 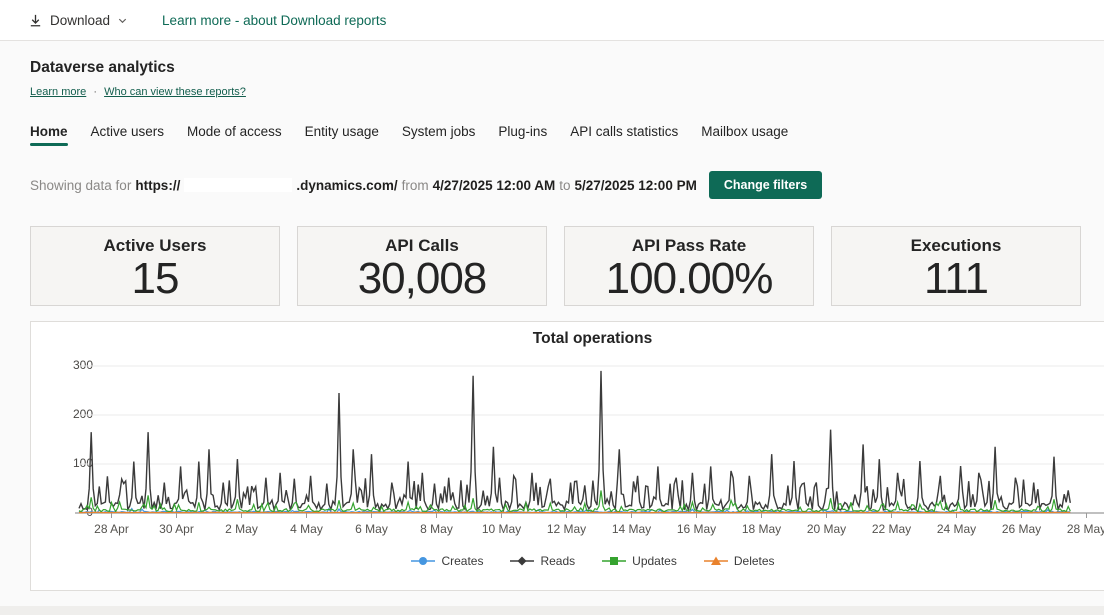 I want to click on legend-item-updates: Updates, so click(x=639, y=561).